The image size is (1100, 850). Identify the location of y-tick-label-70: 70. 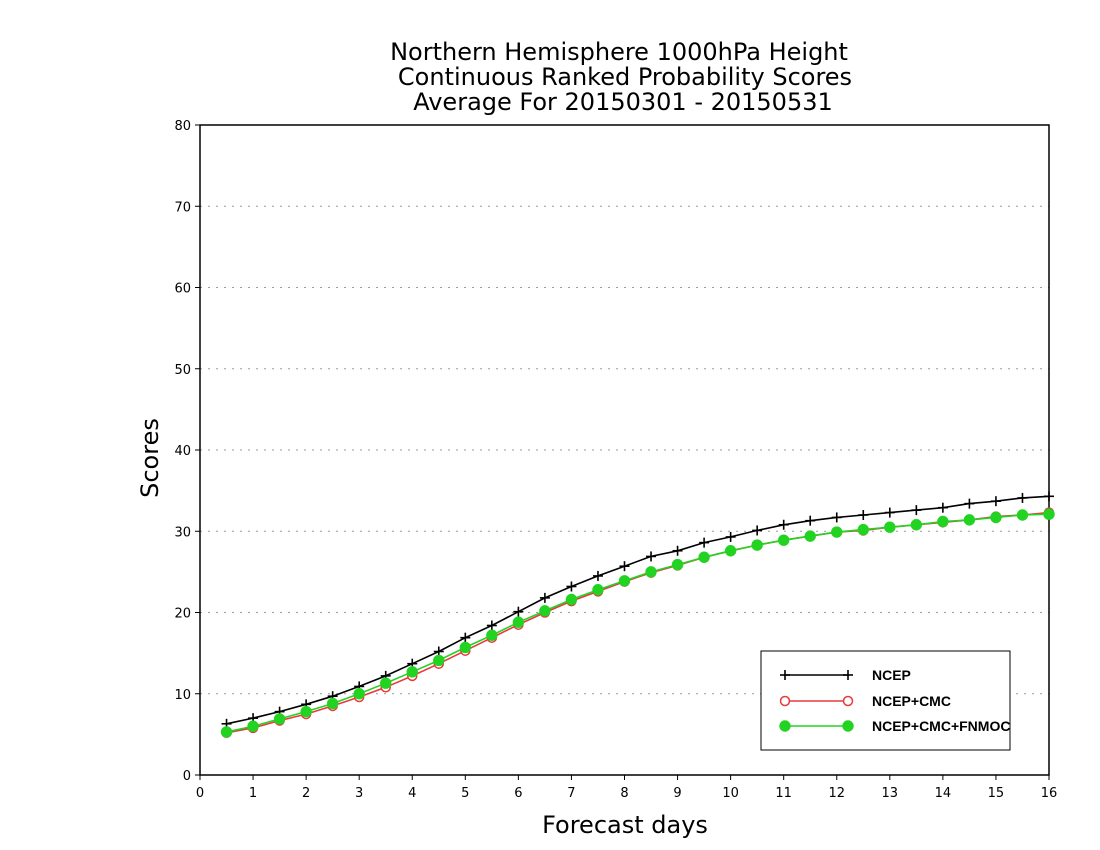
(182, 207).